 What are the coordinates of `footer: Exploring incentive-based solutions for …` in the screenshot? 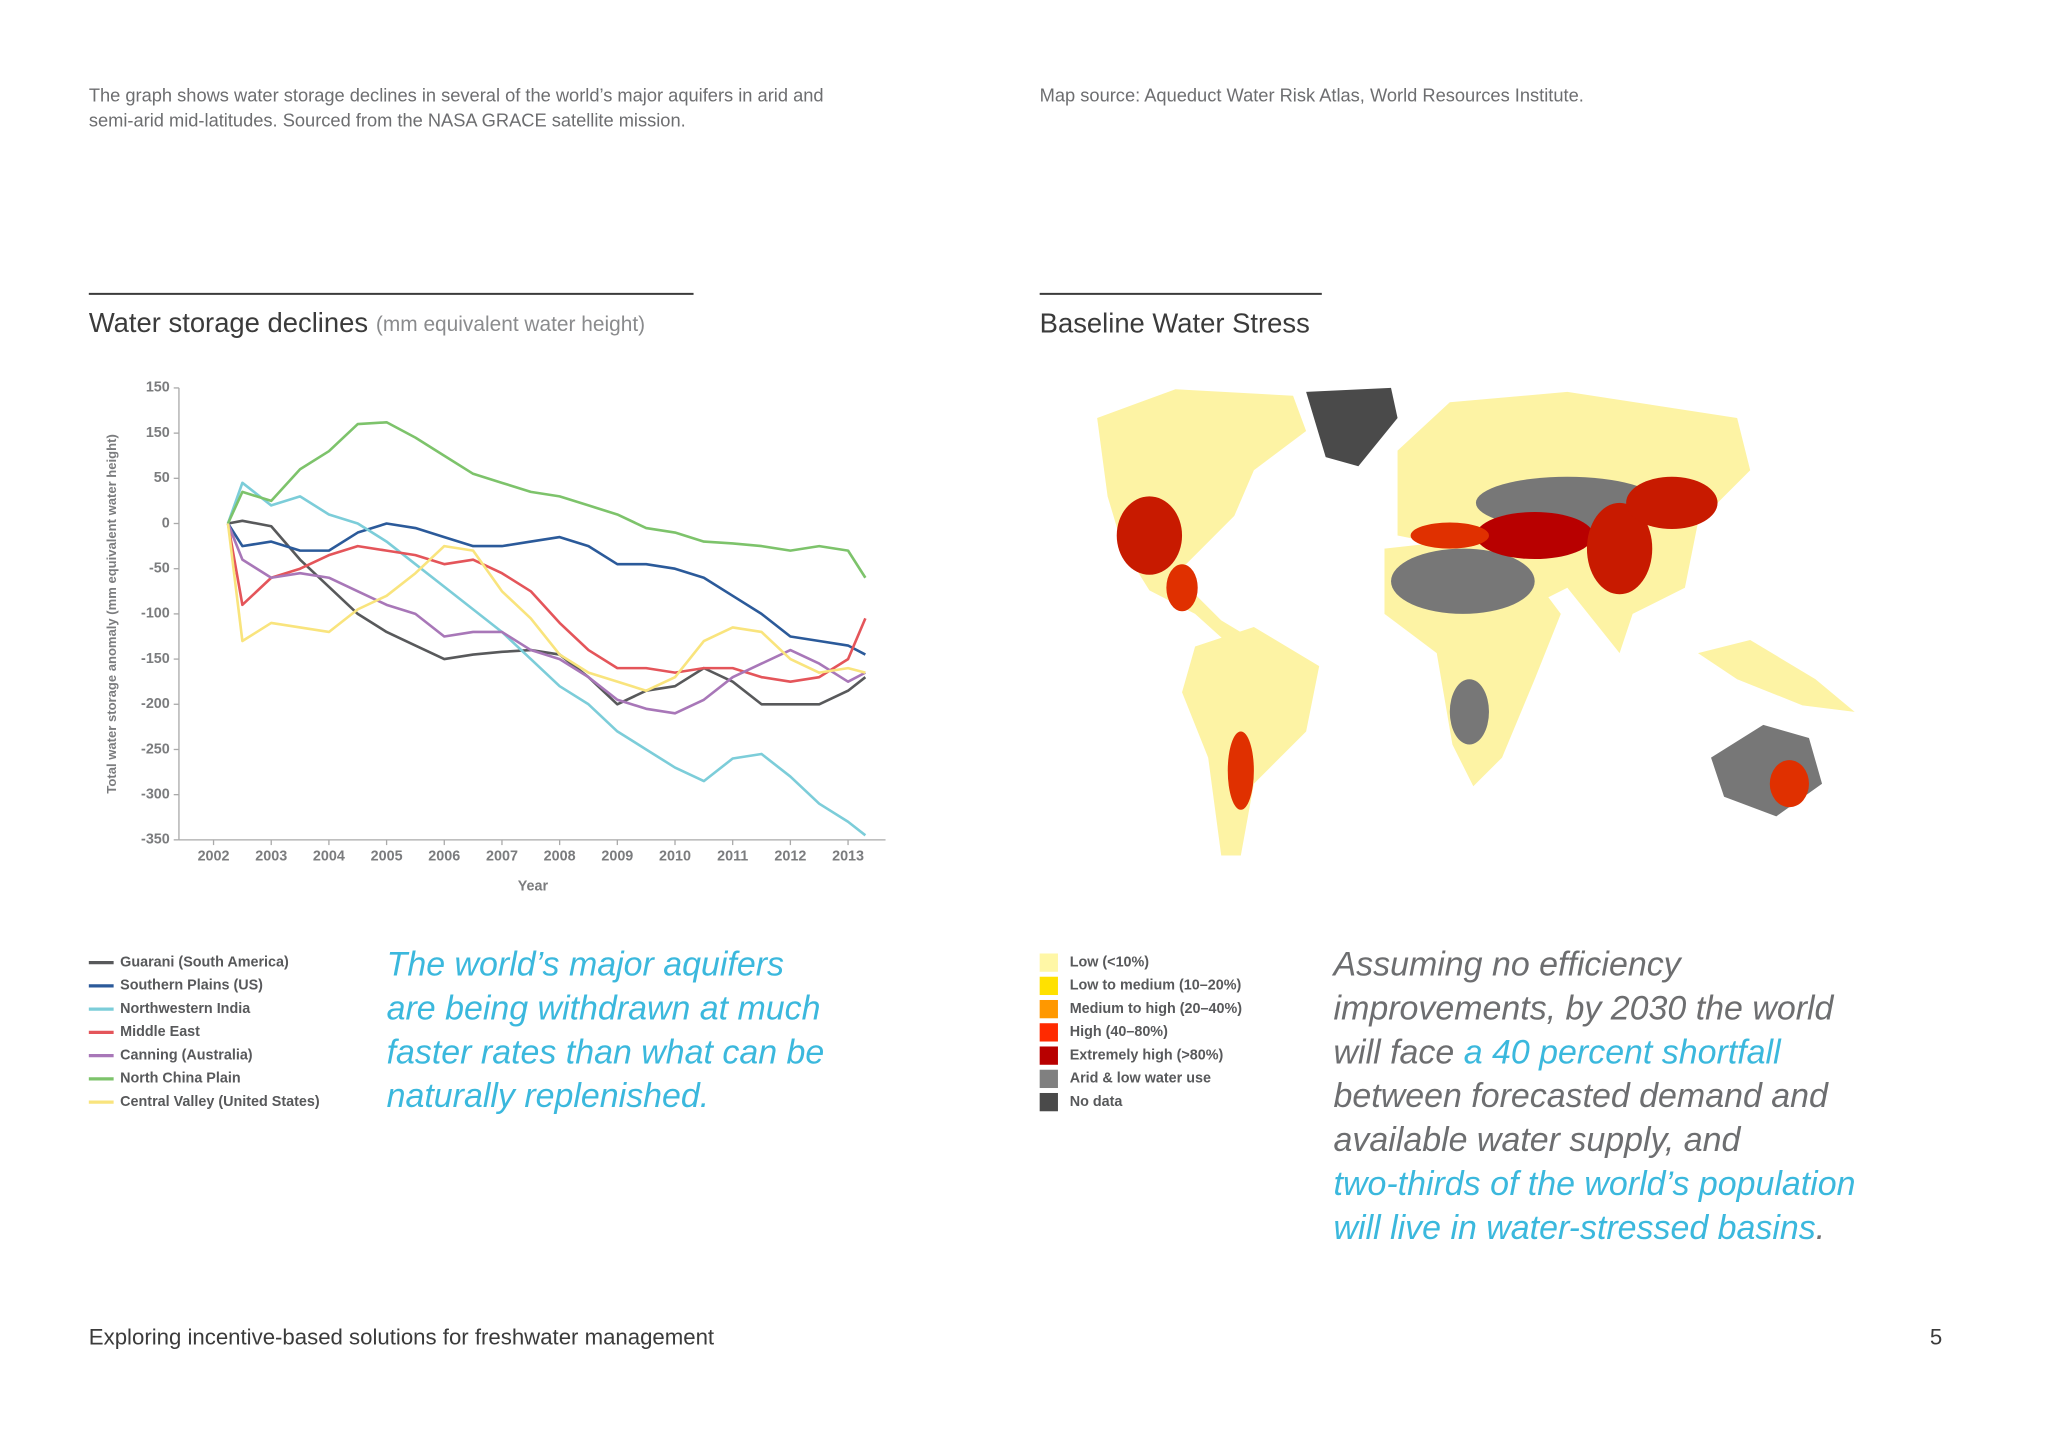 It's located at (401, 1337).